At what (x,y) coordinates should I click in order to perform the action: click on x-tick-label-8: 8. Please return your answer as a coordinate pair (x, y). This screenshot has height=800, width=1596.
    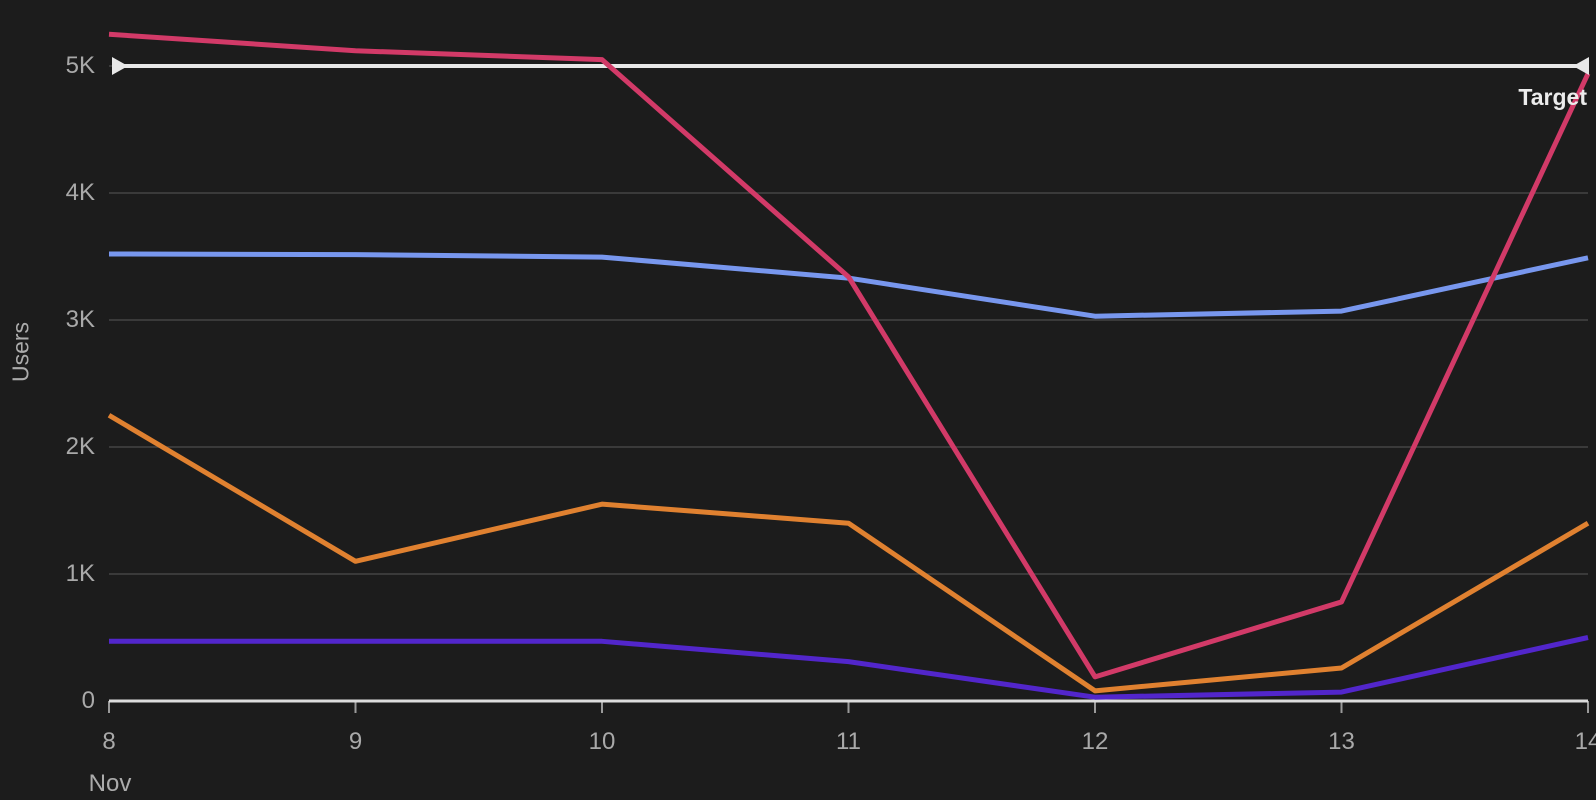
    Looking at the image, I should click on (109, 741).